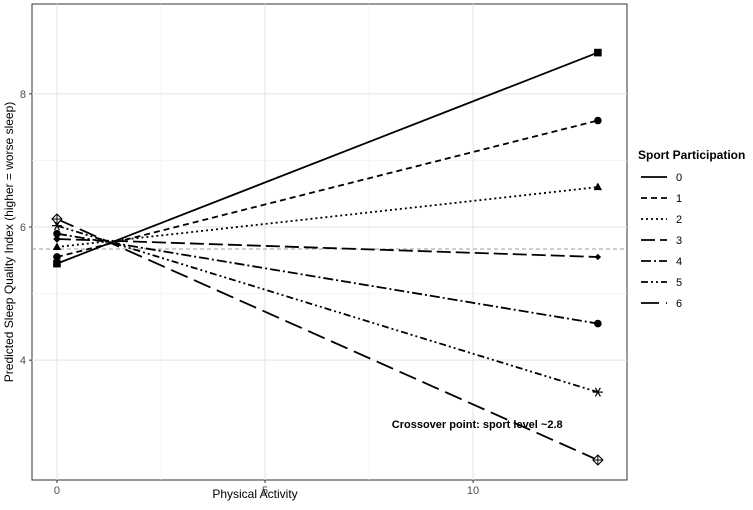 The height and width of the screenshot is (510, 753). I want to click on y-tick-label: 4, so click(23, 361).